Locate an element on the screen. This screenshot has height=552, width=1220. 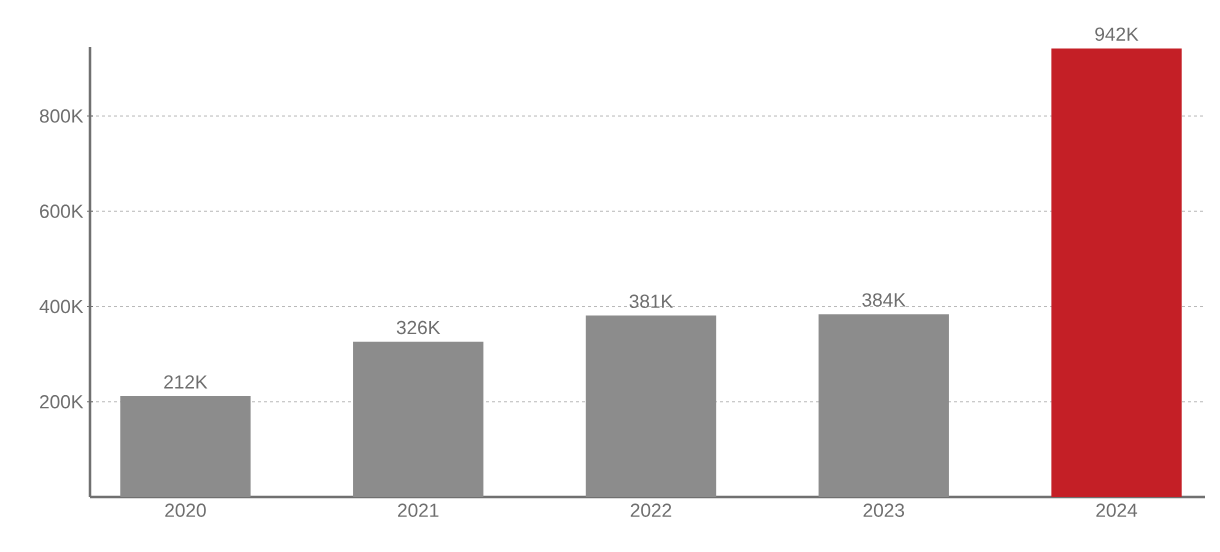
y-tick-label: 600K is located at coordinates (62, 211).